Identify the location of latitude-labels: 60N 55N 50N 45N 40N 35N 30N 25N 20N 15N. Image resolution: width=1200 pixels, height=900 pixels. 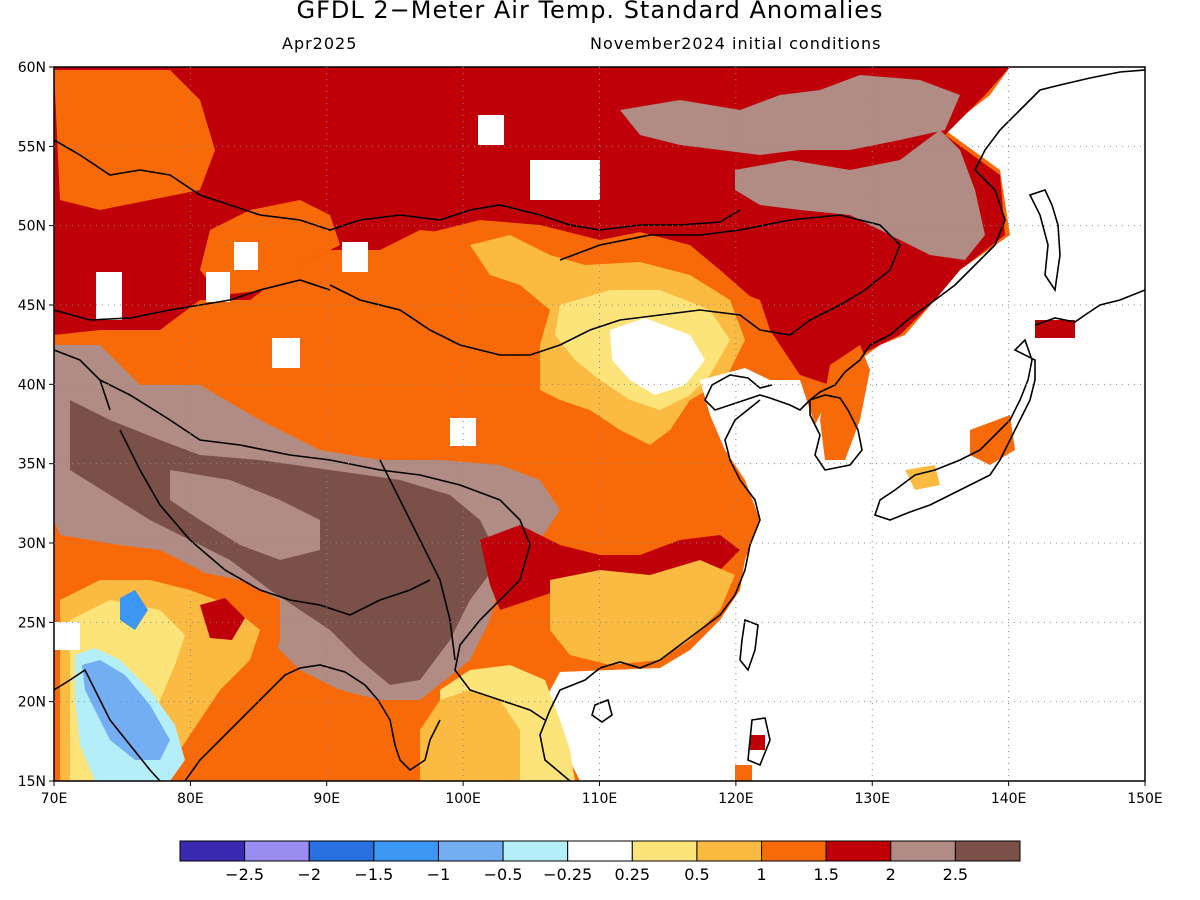
(36, 425).